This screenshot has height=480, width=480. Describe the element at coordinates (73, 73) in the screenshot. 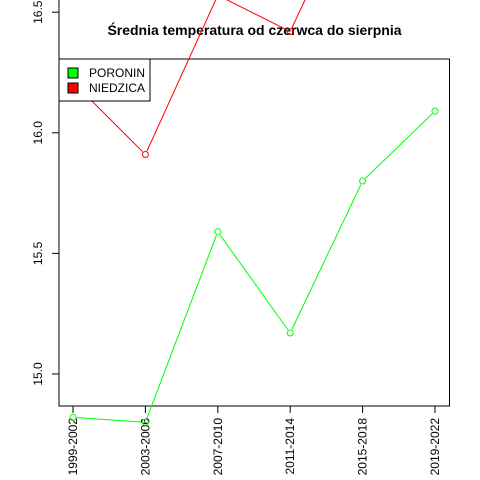

I see `legend-swatch-poronin` at that location.